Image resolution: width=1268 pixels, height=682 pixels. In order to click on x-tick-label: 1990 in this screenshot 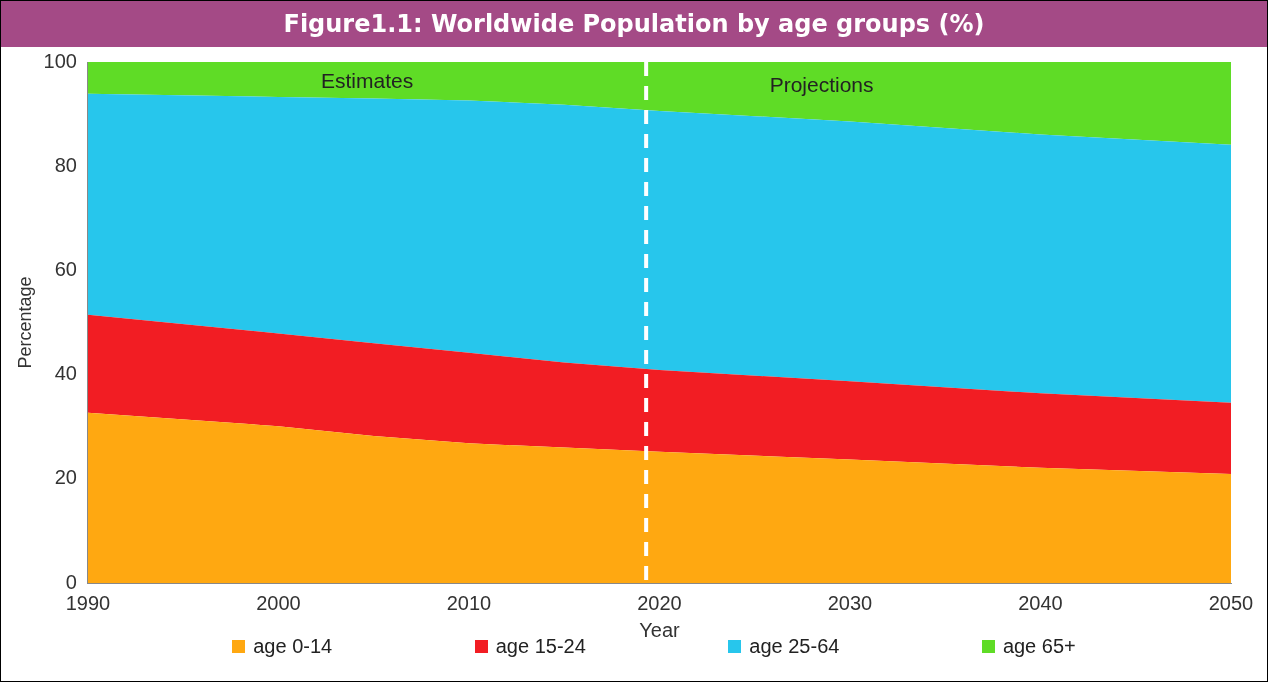, I will do `click(88, 602)`.